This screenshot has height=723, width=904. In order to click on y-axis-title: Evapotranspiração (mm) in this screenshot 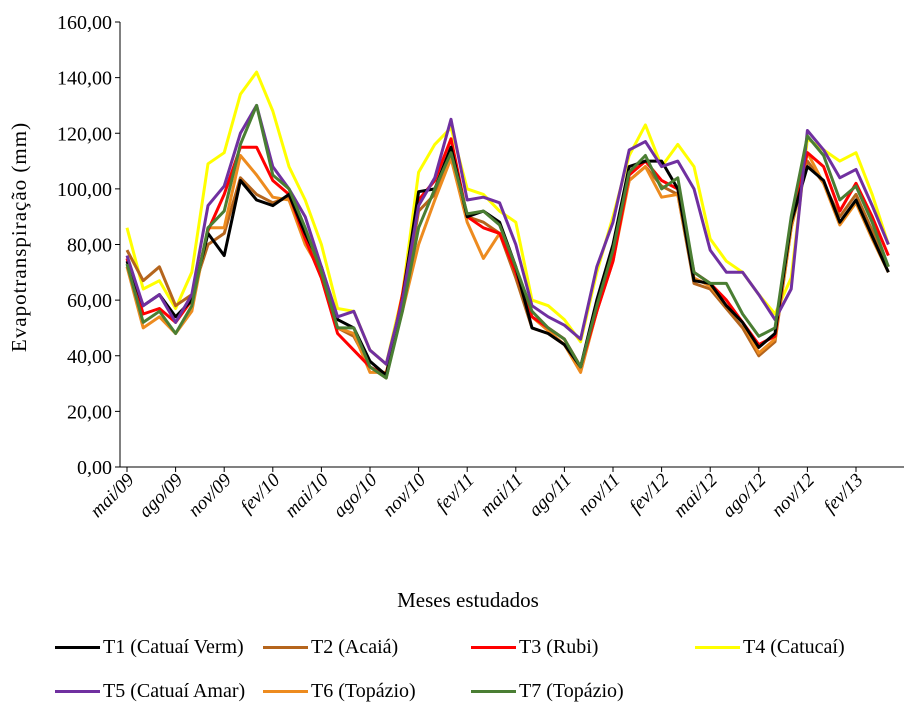, I will do `click(19, 237)`.